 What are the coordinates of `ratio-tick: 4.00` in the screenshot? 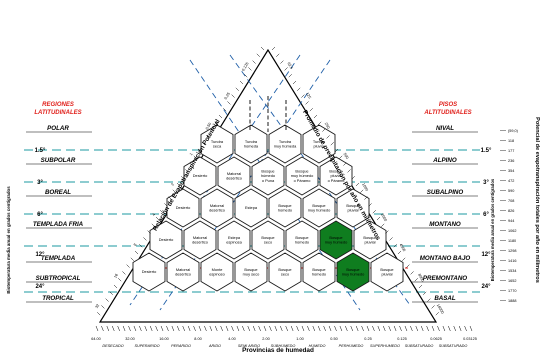 It's located at (231, 339).